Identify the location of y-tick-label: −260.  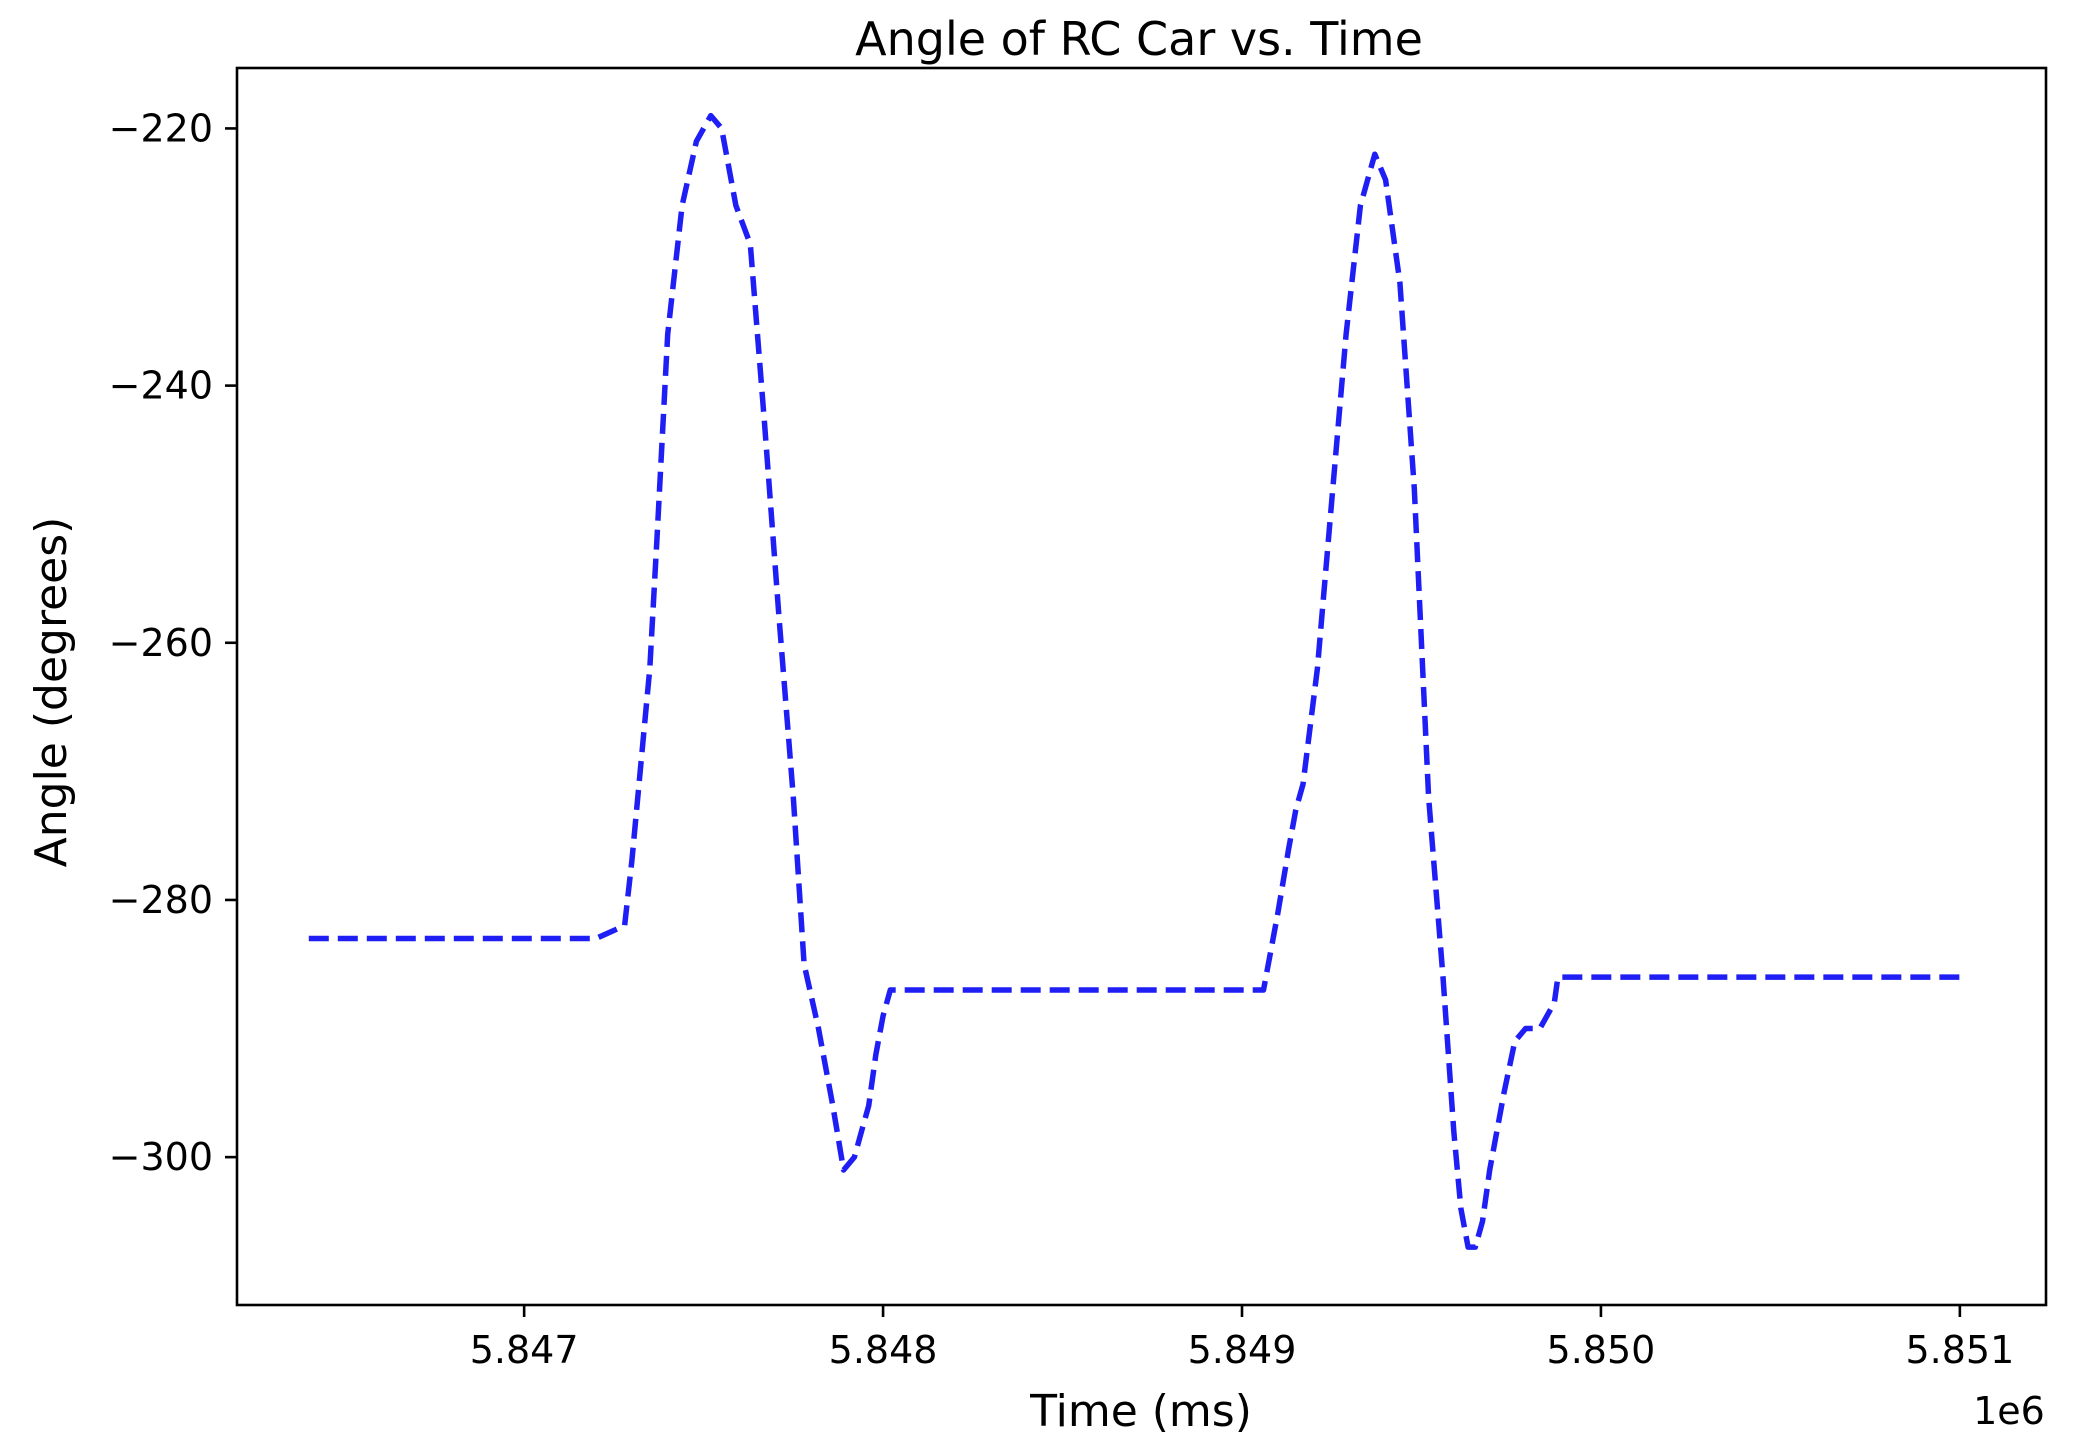
(161, 643).